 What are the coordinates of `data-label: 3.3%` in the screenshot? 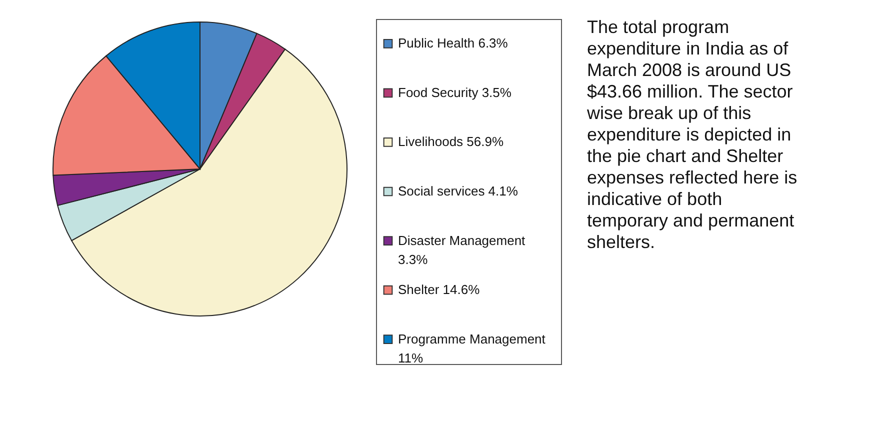 It's located at (413, 259).